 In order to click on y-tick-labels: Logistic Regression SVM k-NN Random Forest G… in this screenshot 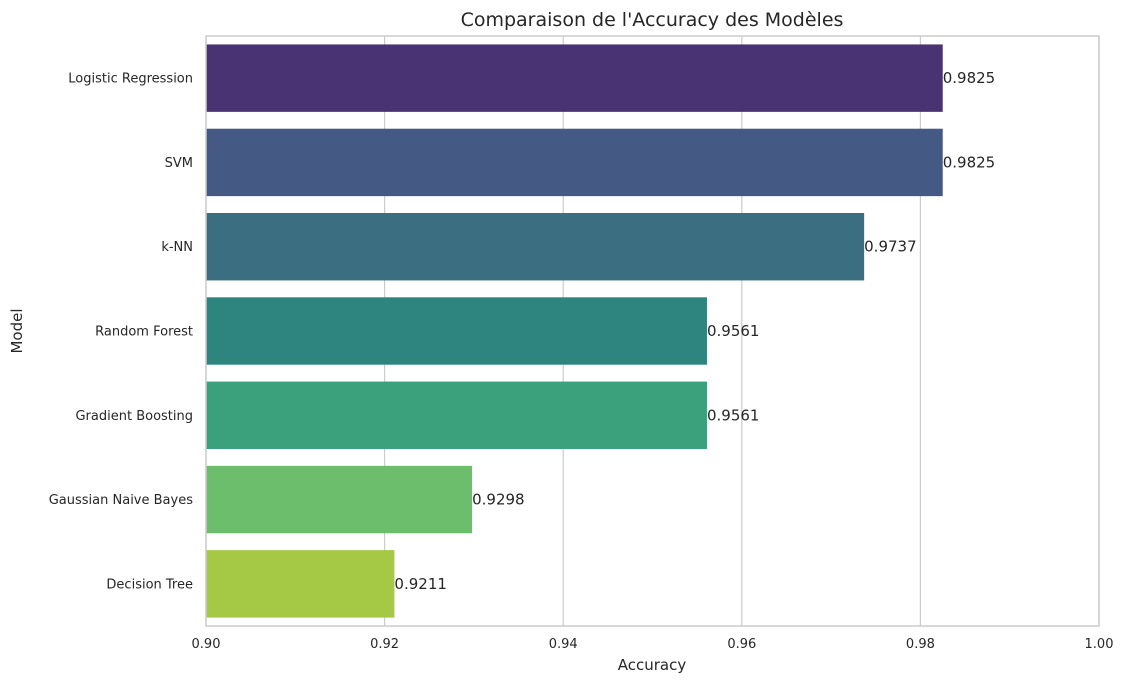, I will do `click(121, 332)`.